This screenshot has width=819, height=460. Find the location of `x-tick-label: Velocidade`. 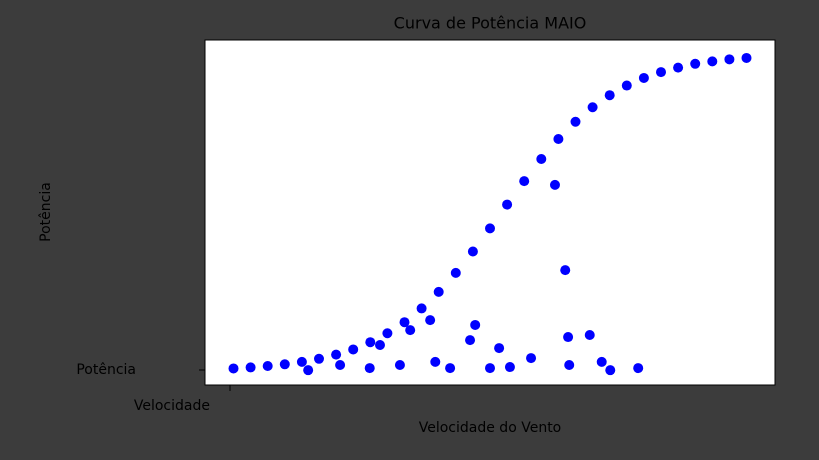

x-tick-label: Velocidade is located at coordinates (172, 406).